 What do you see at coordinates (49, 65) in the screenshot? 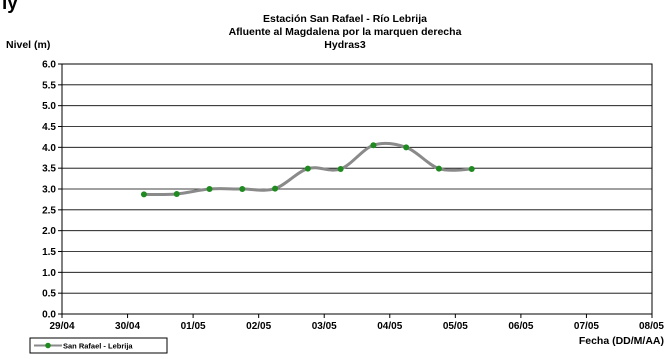
I see `y-tick-label-12: 6.0` at bounding box center [49, 65].